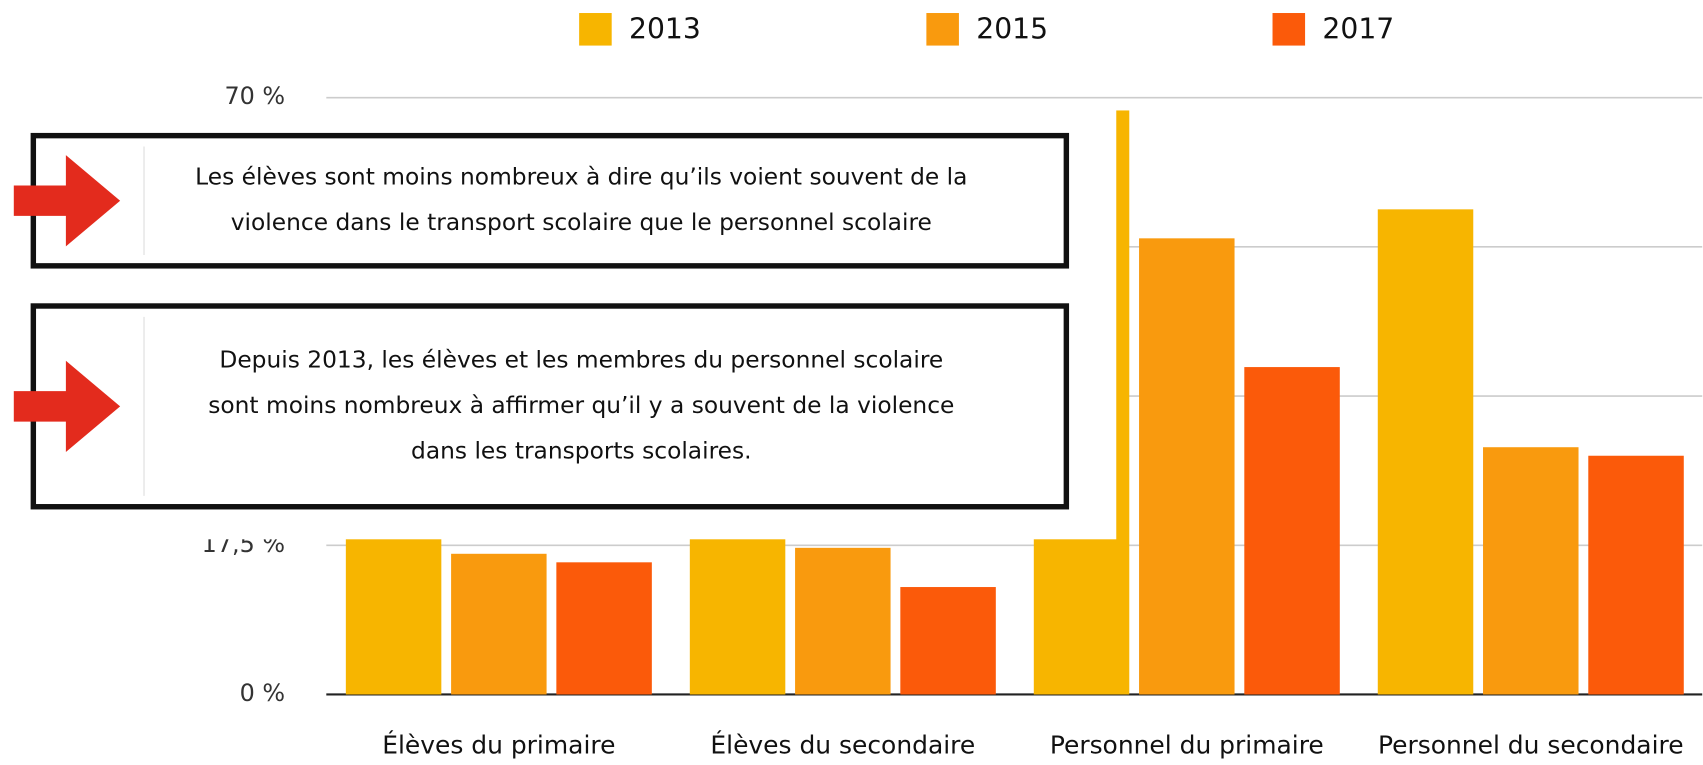 The height and width of the screenshot is (765, 1703). What do you see at coordinates (1531, 745) in the screenshot?
I see `x-tick-label: Personnel du secondaire` at bounding box center [1531, 745].